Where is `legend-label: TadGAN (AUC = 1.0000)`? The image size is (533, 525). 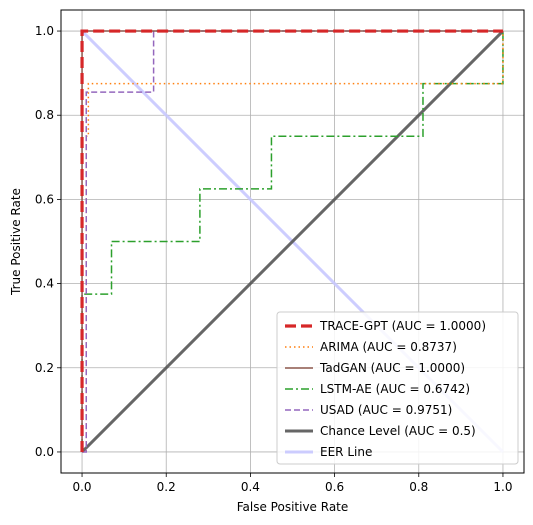 legend-label: TadGAN (AUC = 1.0000) is located at coordinates (392, 368).